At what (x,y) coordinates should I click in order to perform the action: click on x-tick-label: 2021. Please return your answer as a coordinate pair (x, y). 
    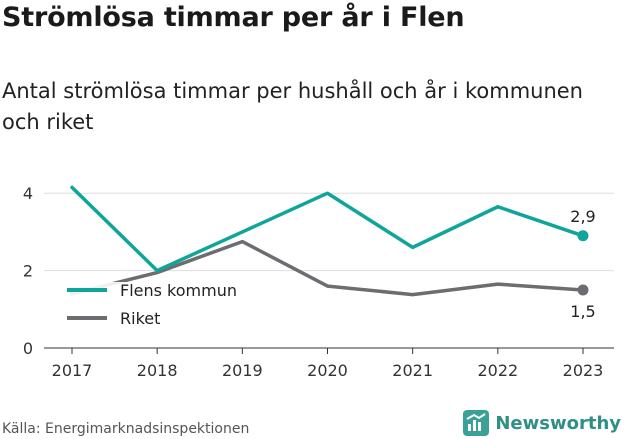
    Looking at the image, I should click on (412, 370).